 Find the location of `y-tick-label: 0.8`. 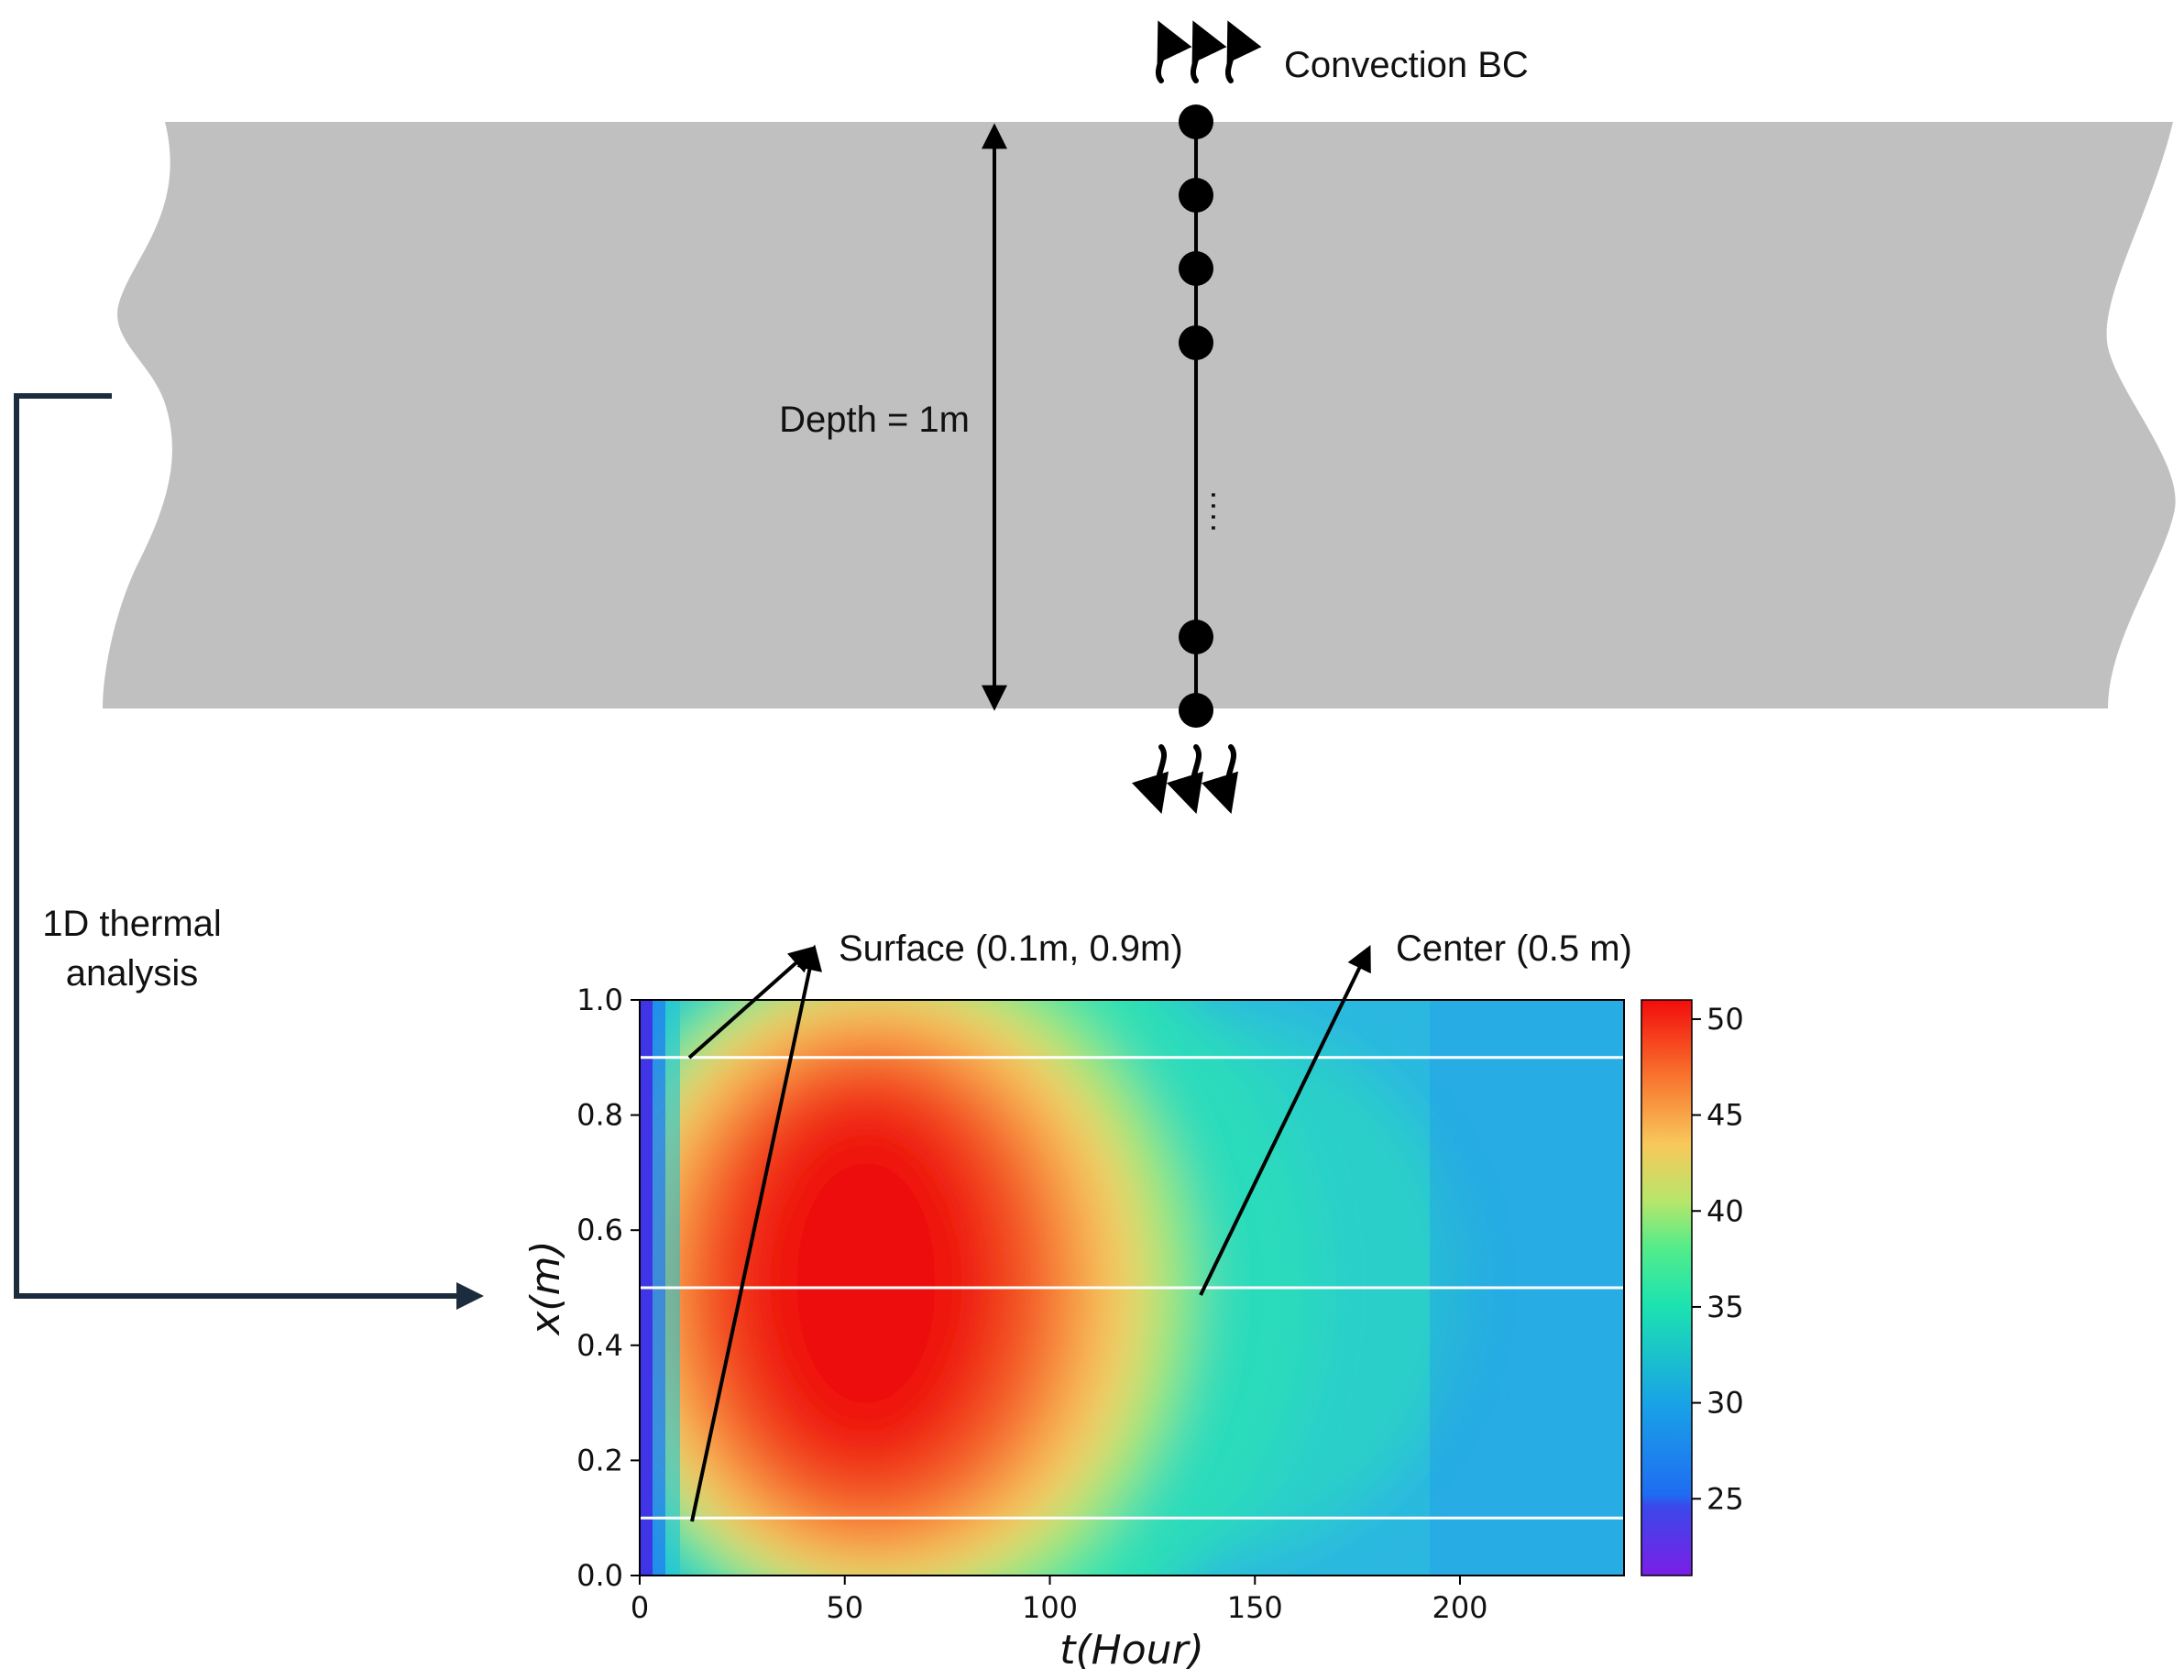

y-tick-label: 0.8 is located at coordinates (599, 1115).